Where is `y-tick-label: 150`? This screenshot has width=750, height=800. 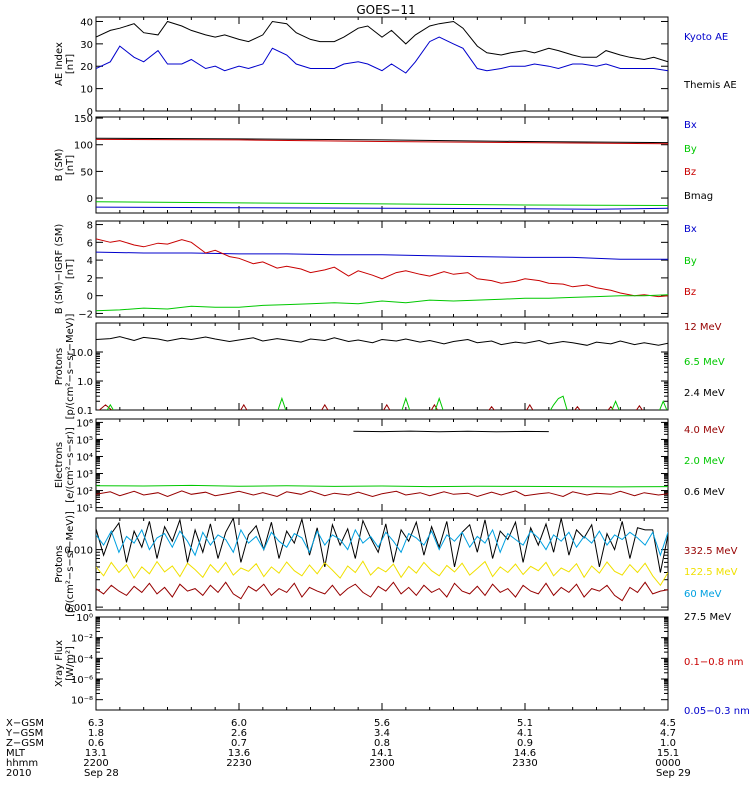
y-tick-label: 150 is located at coordinates (83, 119).